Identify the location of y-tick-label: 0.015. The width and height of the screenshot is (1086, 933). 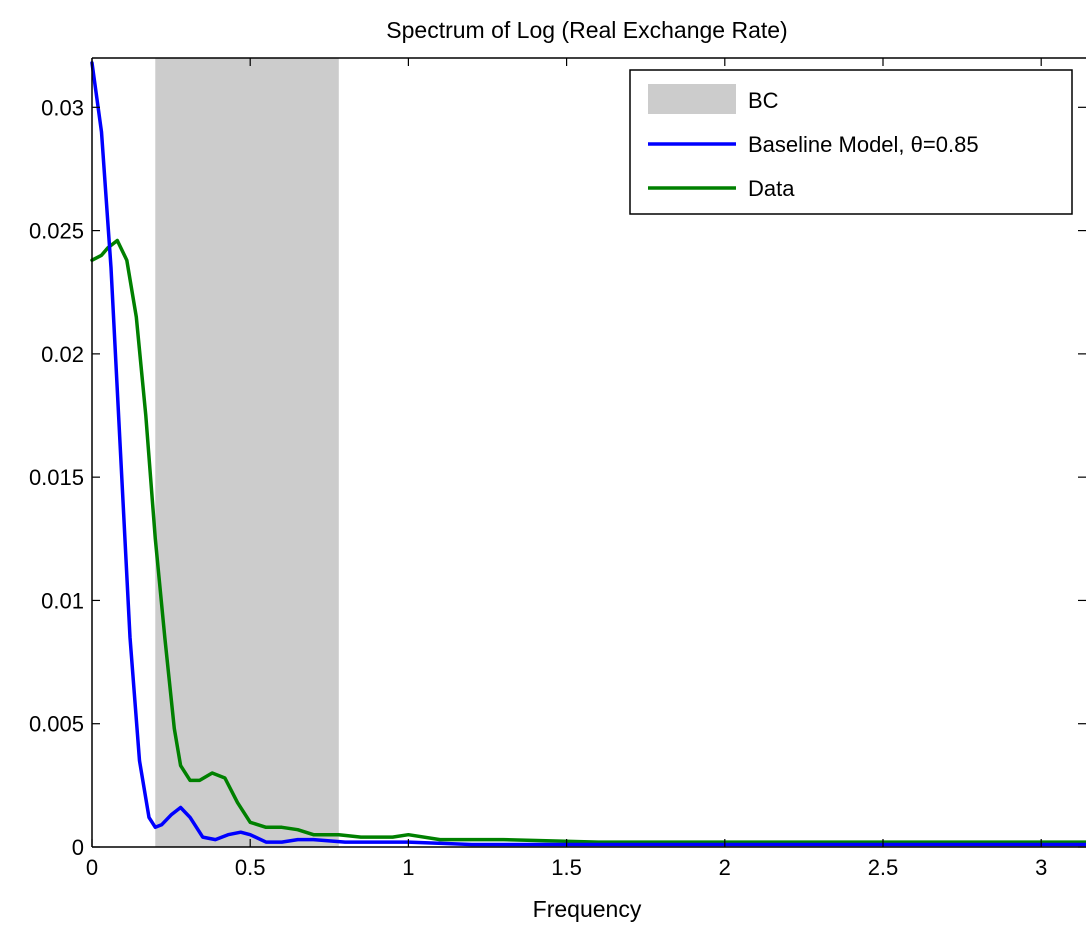
(56, 477).